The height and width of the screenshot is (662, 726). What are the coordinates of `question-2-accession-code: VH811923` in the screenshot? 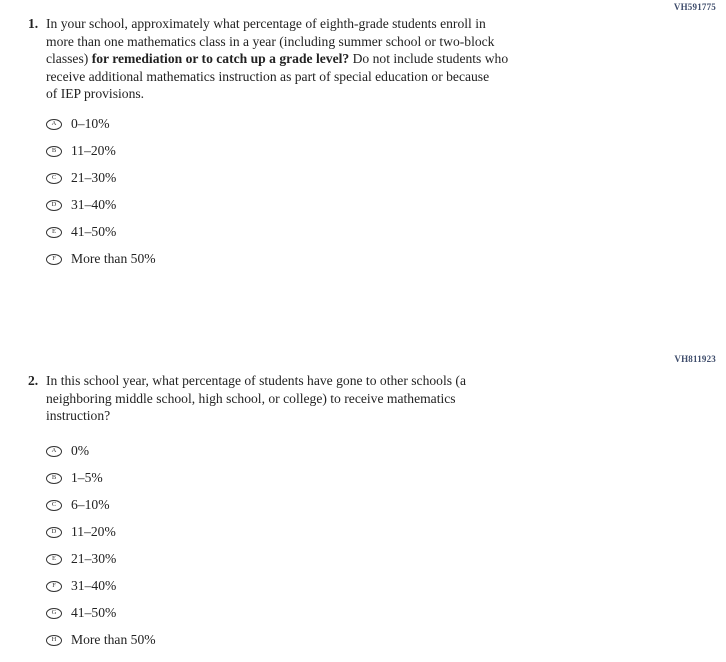 It's located at (695, 359).